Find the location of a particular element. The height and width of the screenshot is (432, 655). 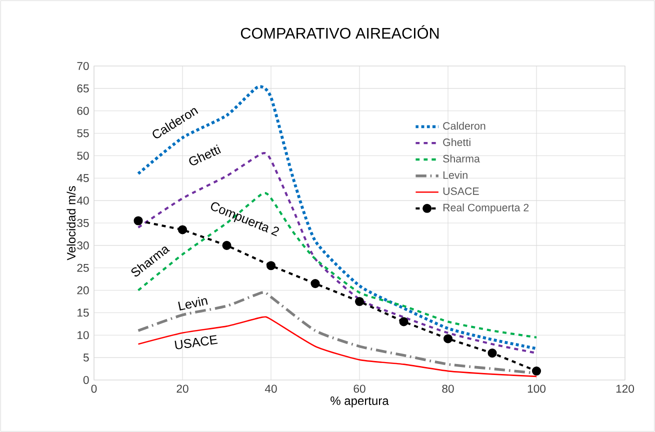

legend-label: Levin is located at coordinates (455, 175).